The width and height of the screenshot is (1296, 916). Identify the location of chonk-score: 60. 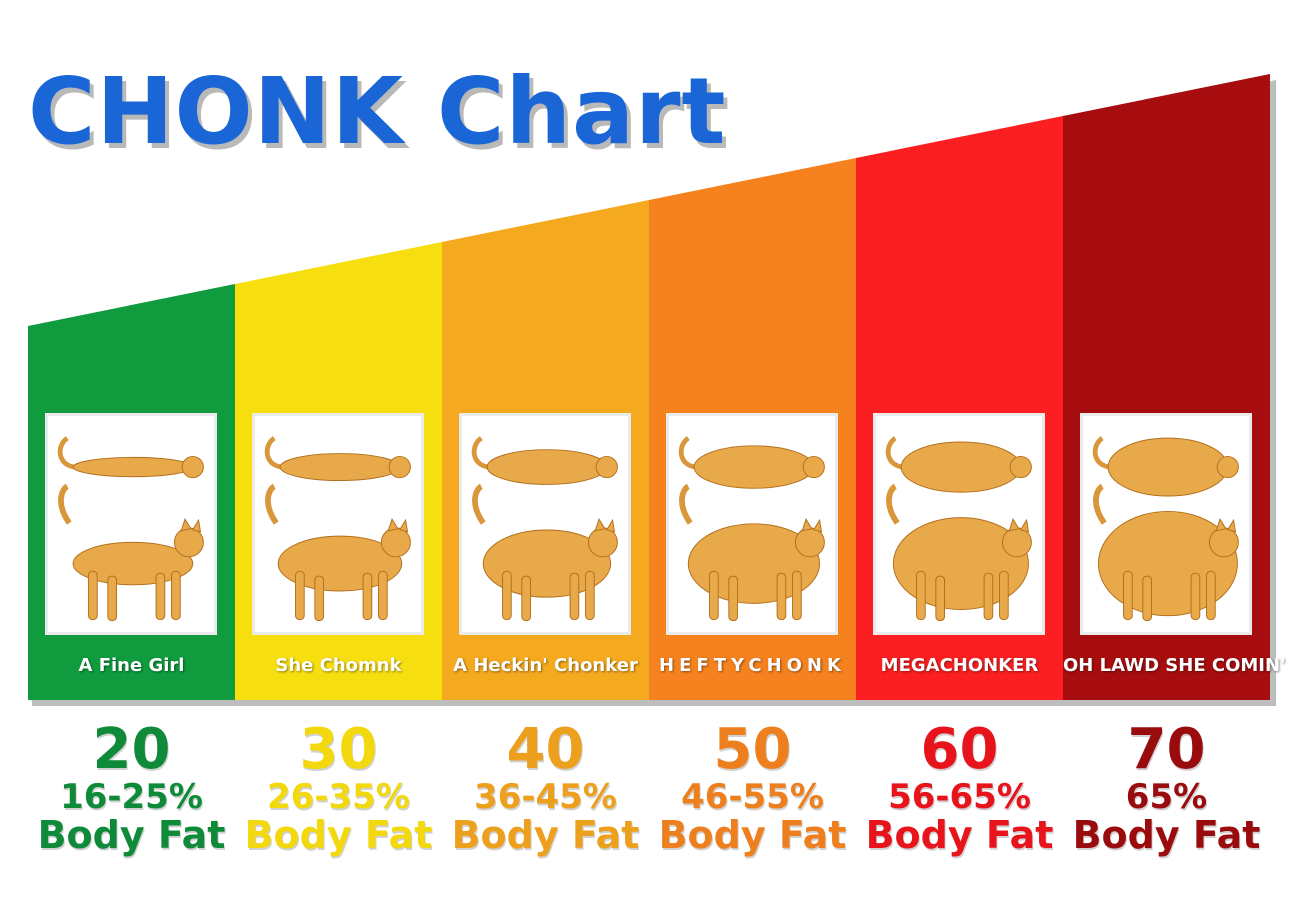
(959, 749).